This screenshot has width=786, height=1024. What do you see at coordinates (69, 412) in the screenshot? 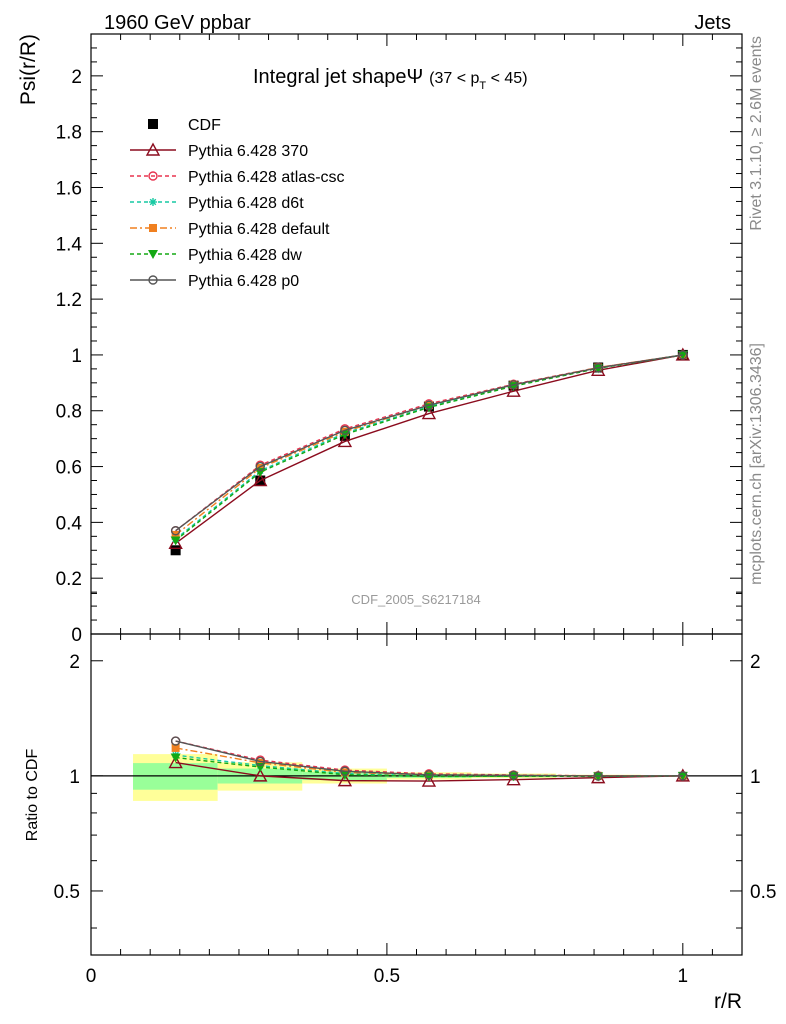
I see `y-tick-label: 0.8` at bounding box center [69, 412].